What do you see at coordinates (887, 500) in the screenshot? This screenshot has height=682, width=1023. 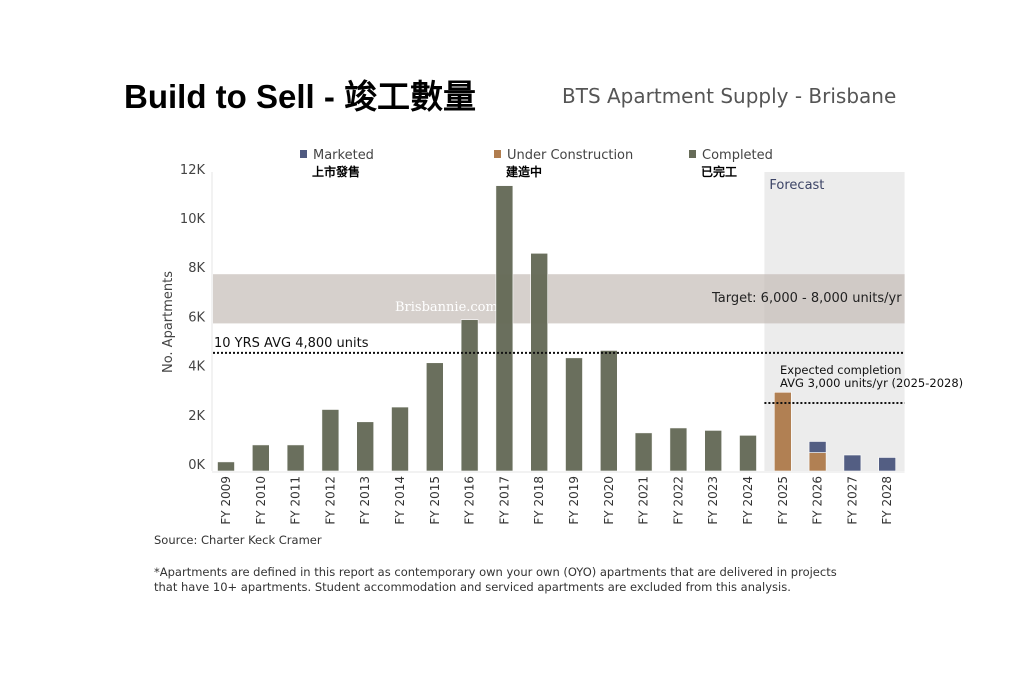 I see `x-tick-label: FY 2028` at bounding box center [887, 500].